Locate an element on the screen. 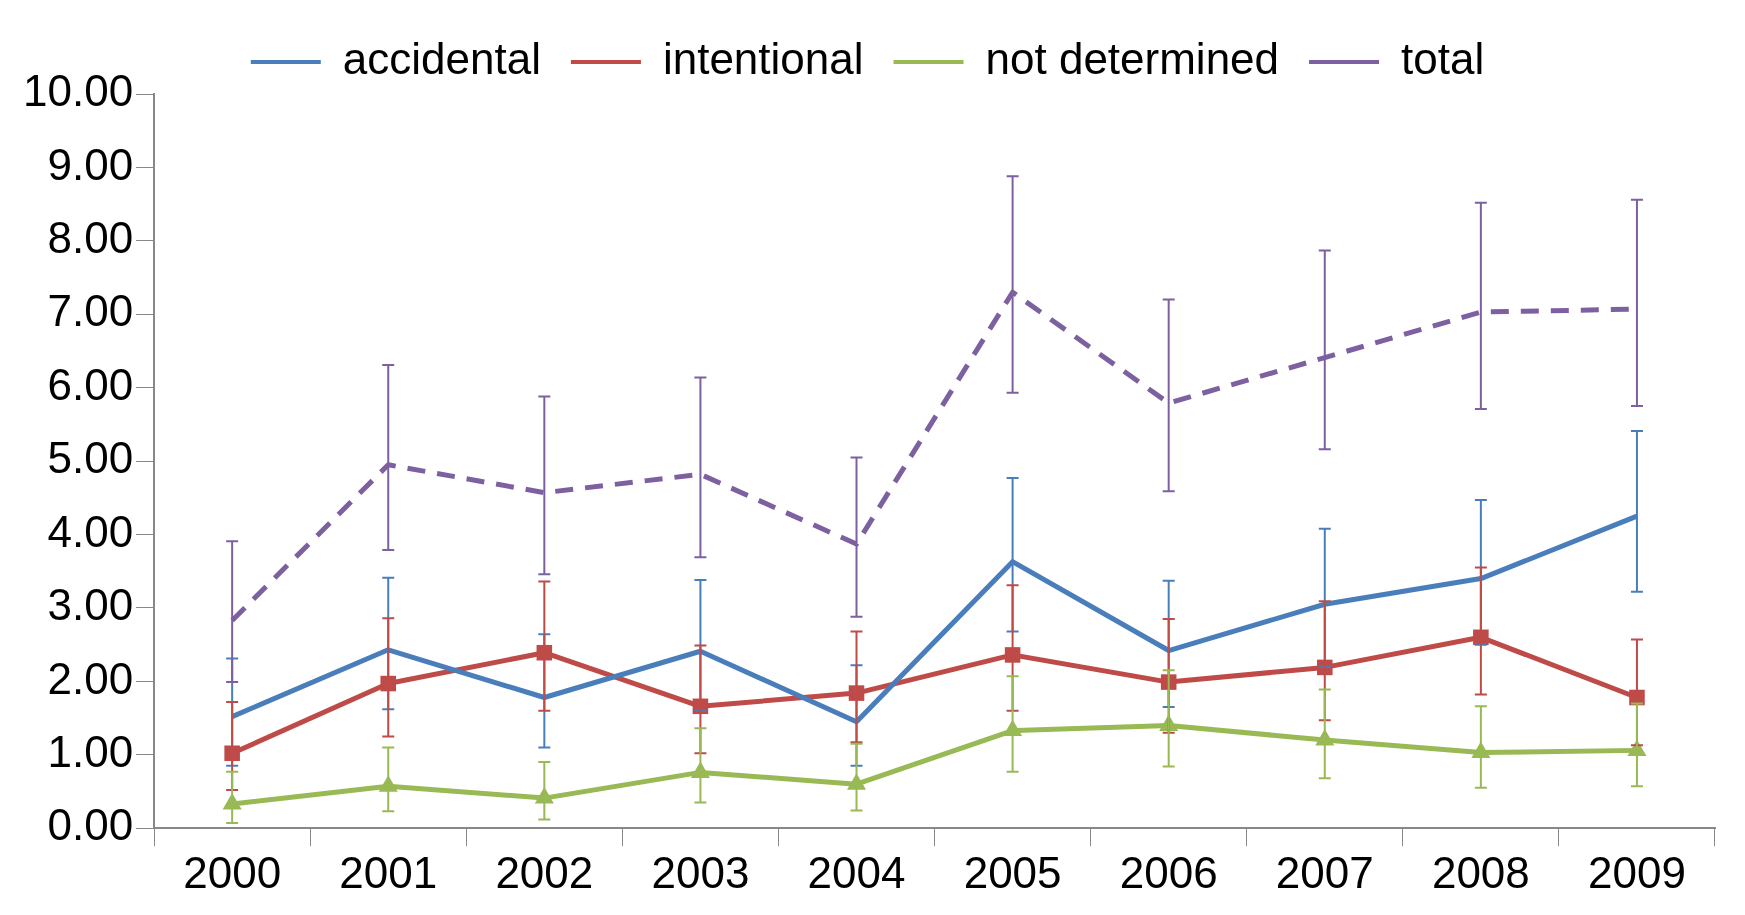 This screenshot has height=915, width=1745. y-tick-label: 0.00 is located at coordinates (90, 825).